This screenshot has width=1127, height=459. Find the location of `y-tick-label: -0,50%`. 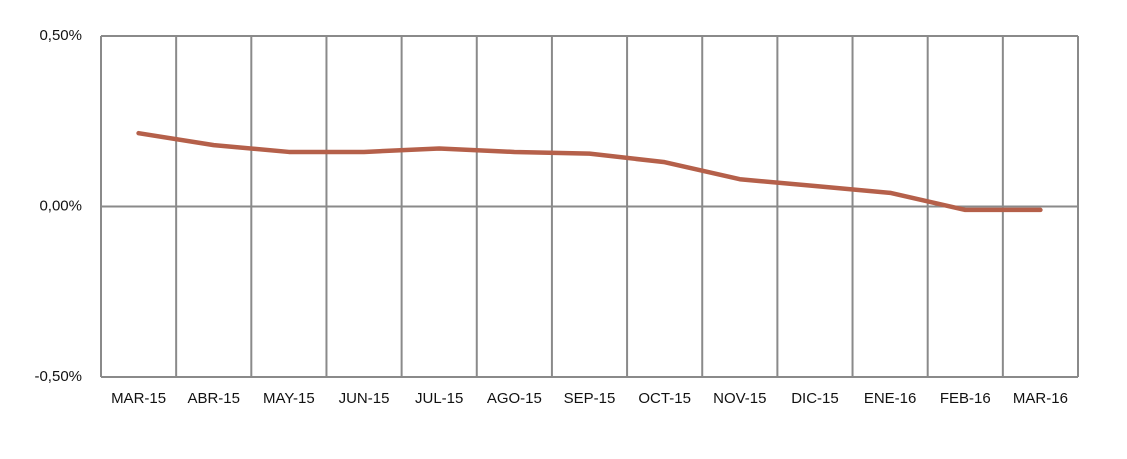

y-tick-label: -0,50% is located at coordinates (58, 376).